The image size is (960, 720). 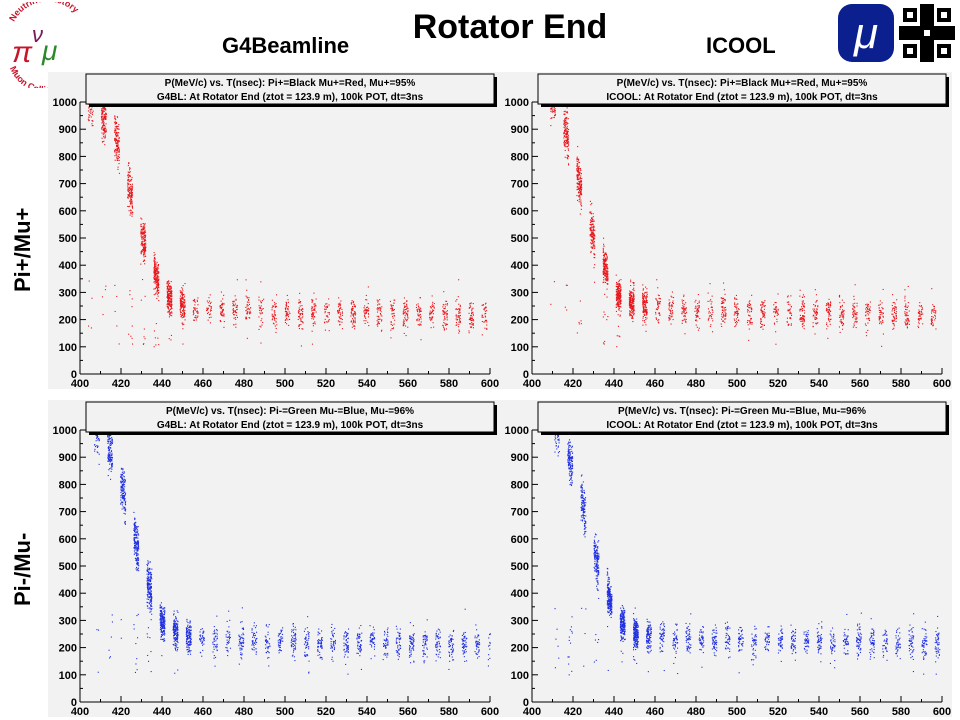 I want to click on fermilab-logo, so click(x=927, y=33).